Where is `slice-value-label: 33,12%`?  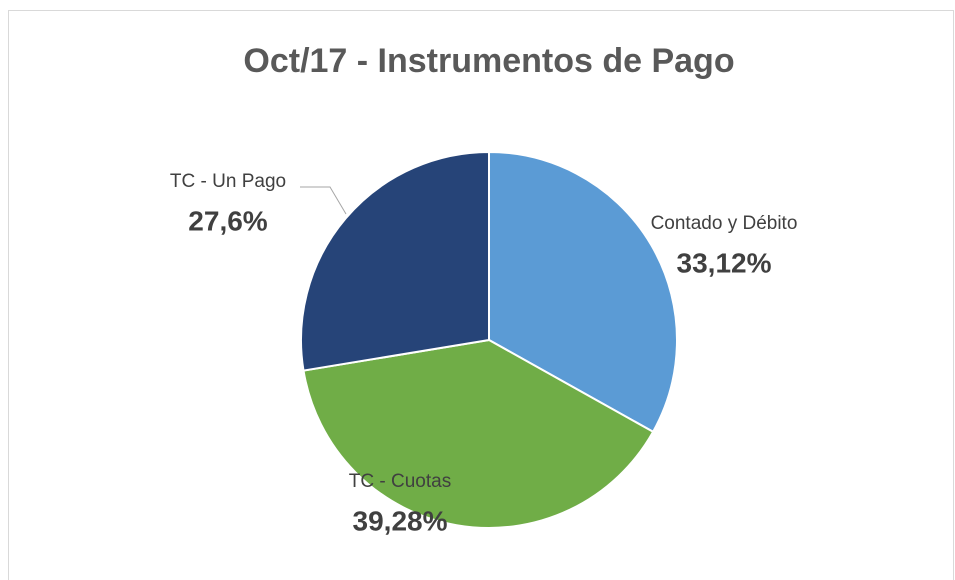
slice-value-label: 33,12% is located at coordinates (724, 262).